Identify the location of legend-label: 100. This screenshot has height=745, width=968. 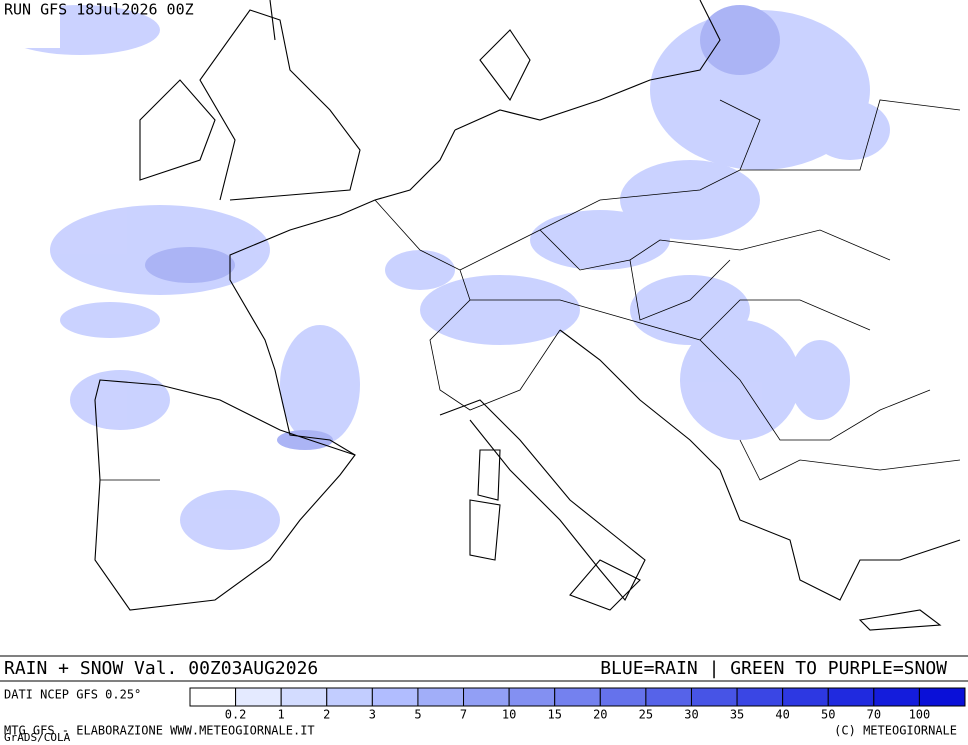
(920, 715).